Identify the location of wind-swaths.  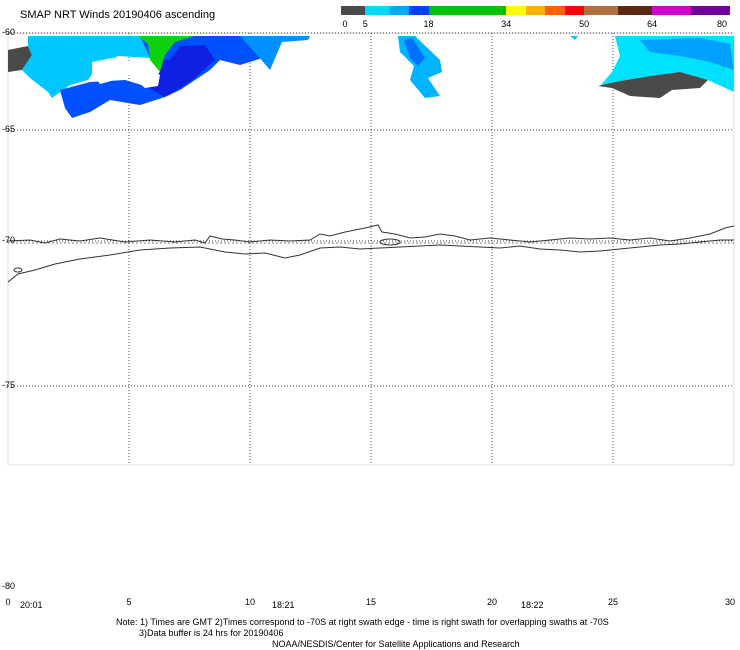
(371, 77).